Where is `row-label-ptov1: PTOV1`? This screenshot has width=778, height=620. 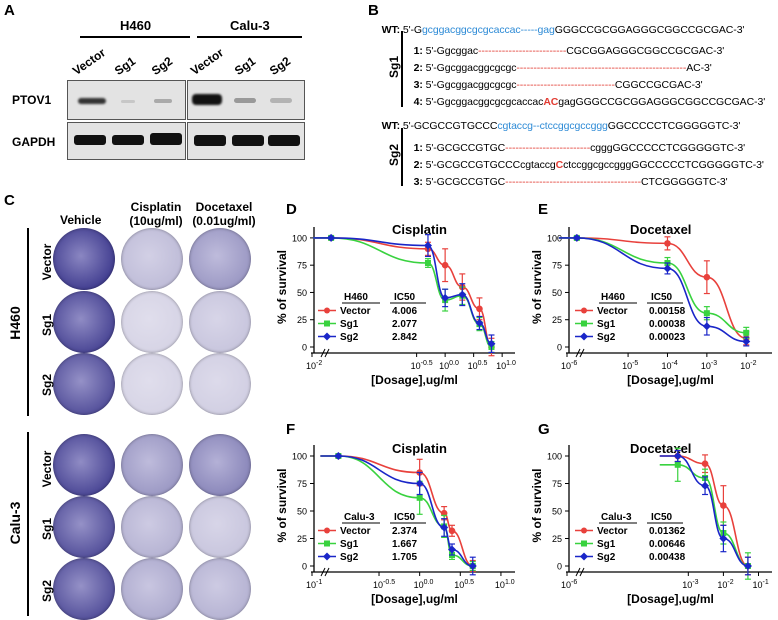 row-label-ptov1: PTOV1 is located at coordinates (32, 100).